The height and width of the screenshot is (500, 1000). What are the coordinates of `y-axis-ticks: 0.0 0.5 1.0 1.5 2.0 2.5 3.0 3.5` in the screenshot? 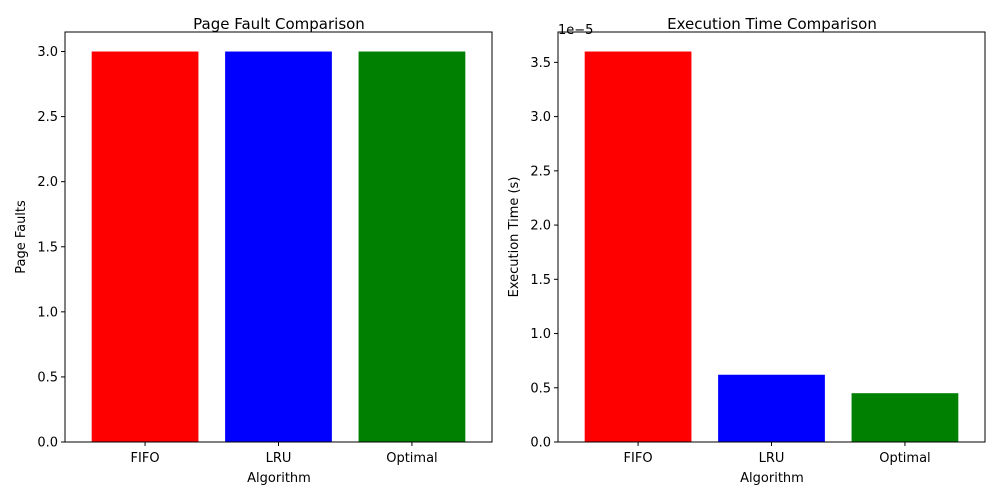 It's located at (544, 253).